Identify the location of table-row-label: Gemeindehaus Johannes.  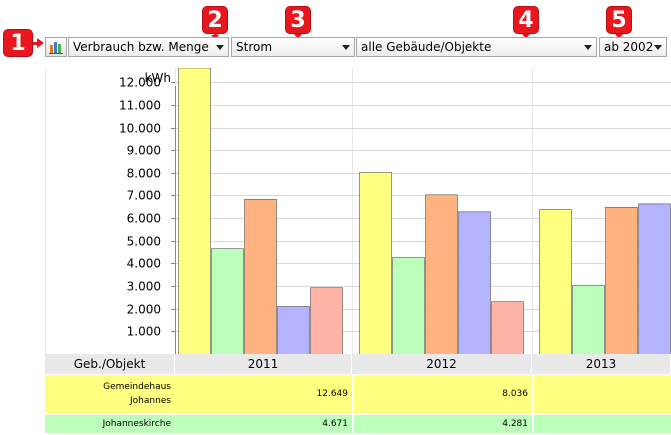
(110, 394).